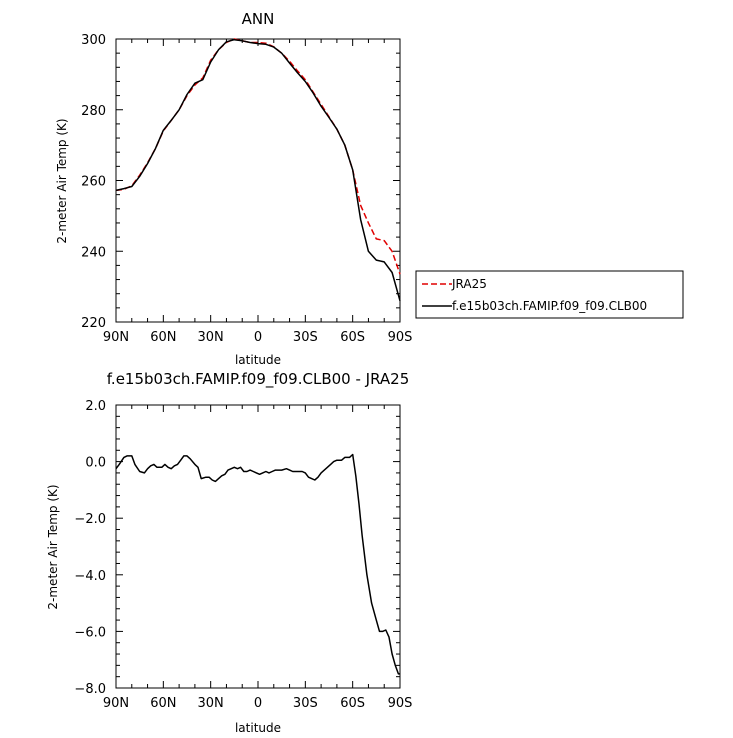 The height and width of the screenshot is (738, 733). I want to click on top-x-tick-label: 90S, so click(400, 337).